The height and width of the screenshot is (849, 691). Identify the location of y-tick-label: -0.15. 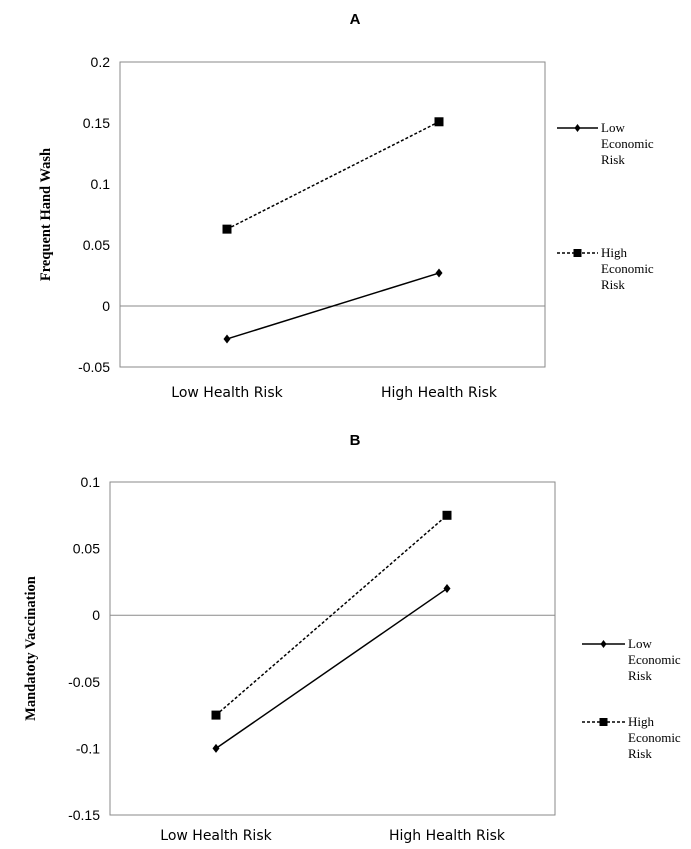
(84, 815).